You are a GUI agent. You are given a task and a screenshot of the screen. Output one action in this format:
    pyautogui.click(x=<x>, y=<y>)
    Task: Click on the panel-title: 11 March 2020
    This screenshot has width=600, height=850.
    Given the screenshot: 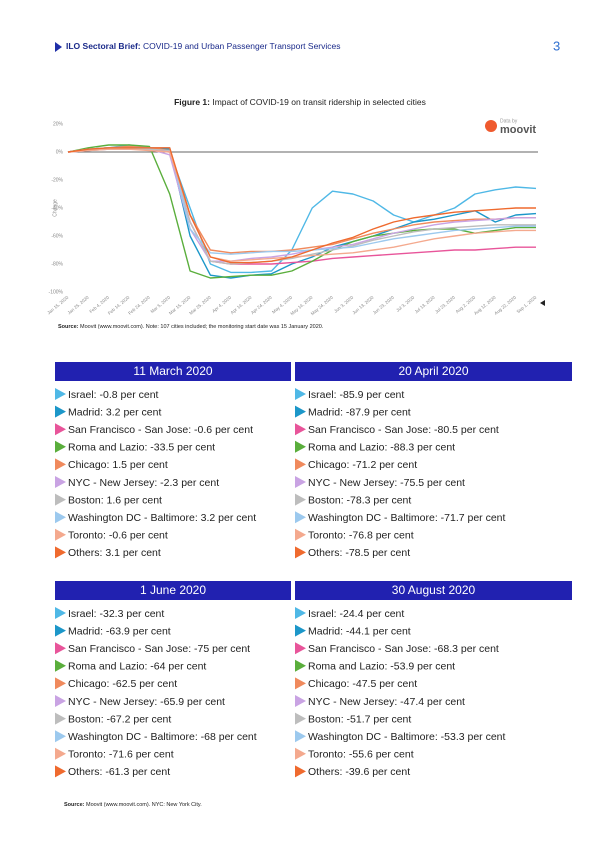 What is the action you would take?
    pyautogui.click(x=172, y=371)
    